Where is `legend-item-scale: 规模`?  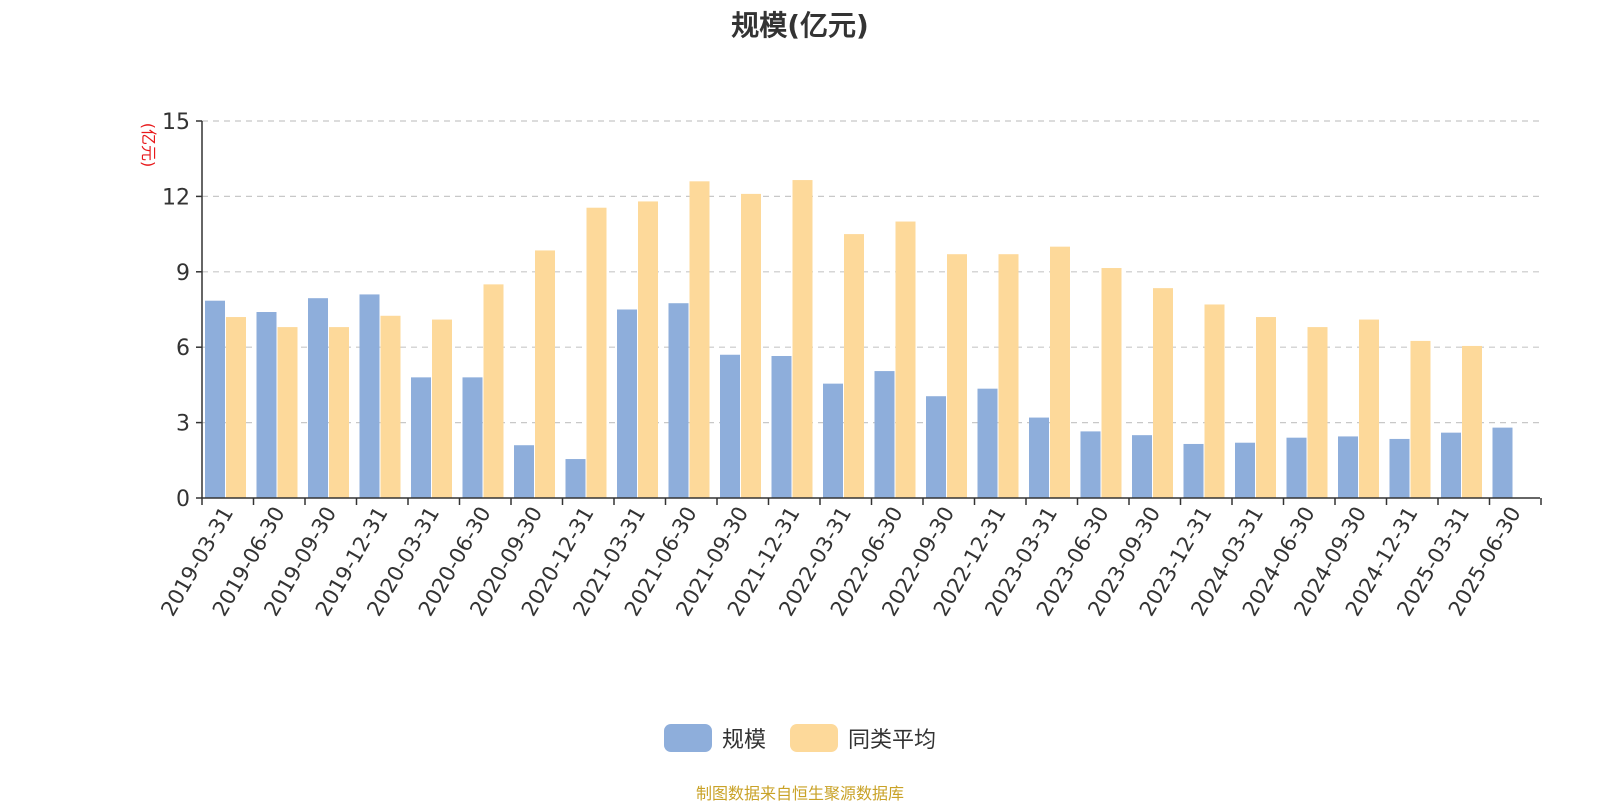 legend-item-scale: 规模 is located at coordinates (714, 738).